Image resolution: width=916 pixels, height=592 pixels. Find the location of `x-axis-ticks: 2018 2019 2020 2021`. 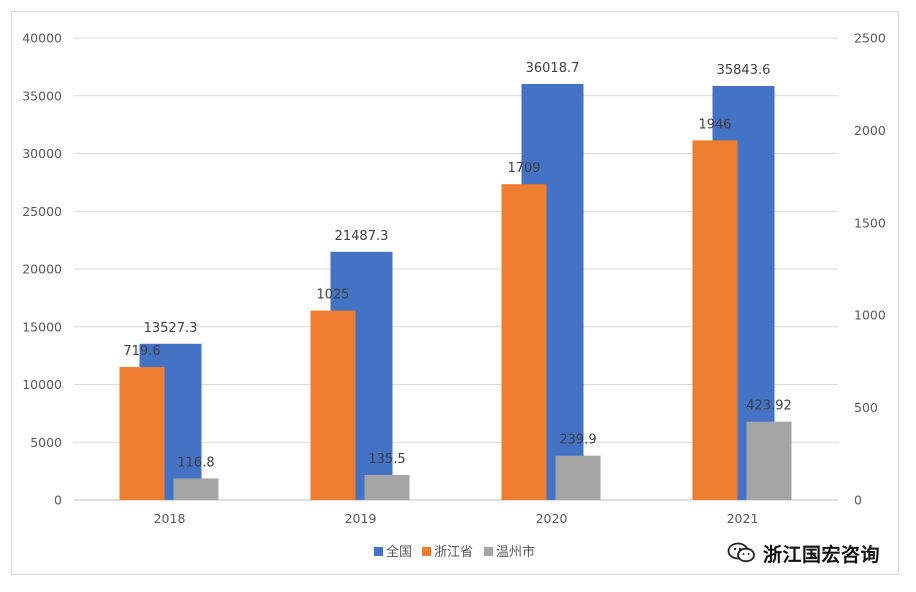

x-axis-ticks: 2018 2019 2020 2021 is located at coordinates (456, 518).